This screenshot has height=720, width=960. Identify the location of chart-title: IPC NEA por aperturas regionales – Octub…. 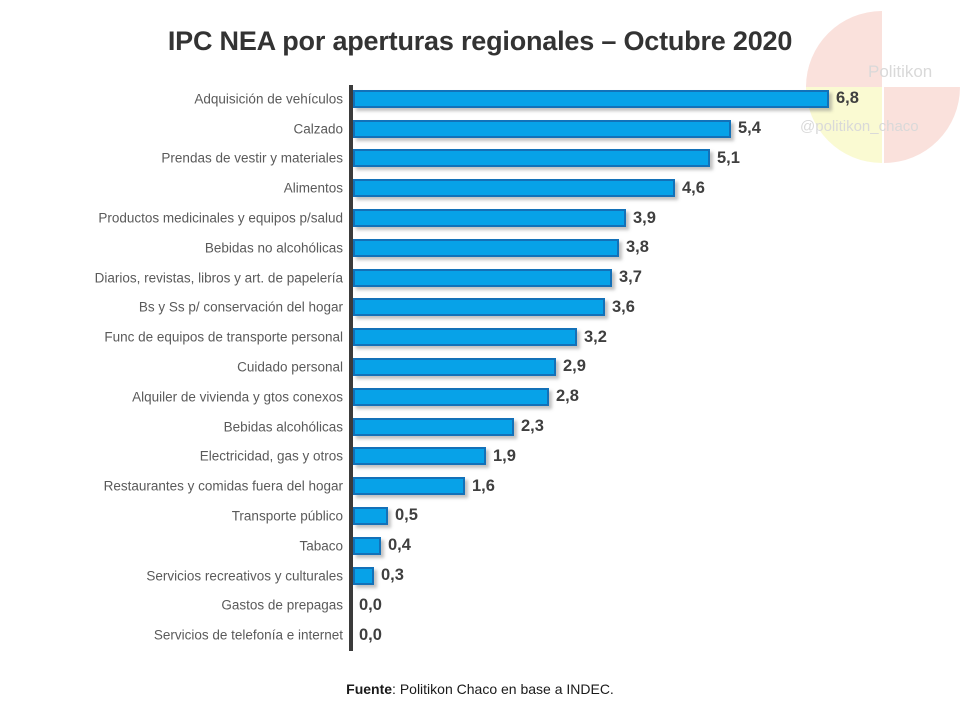
(480, 41).